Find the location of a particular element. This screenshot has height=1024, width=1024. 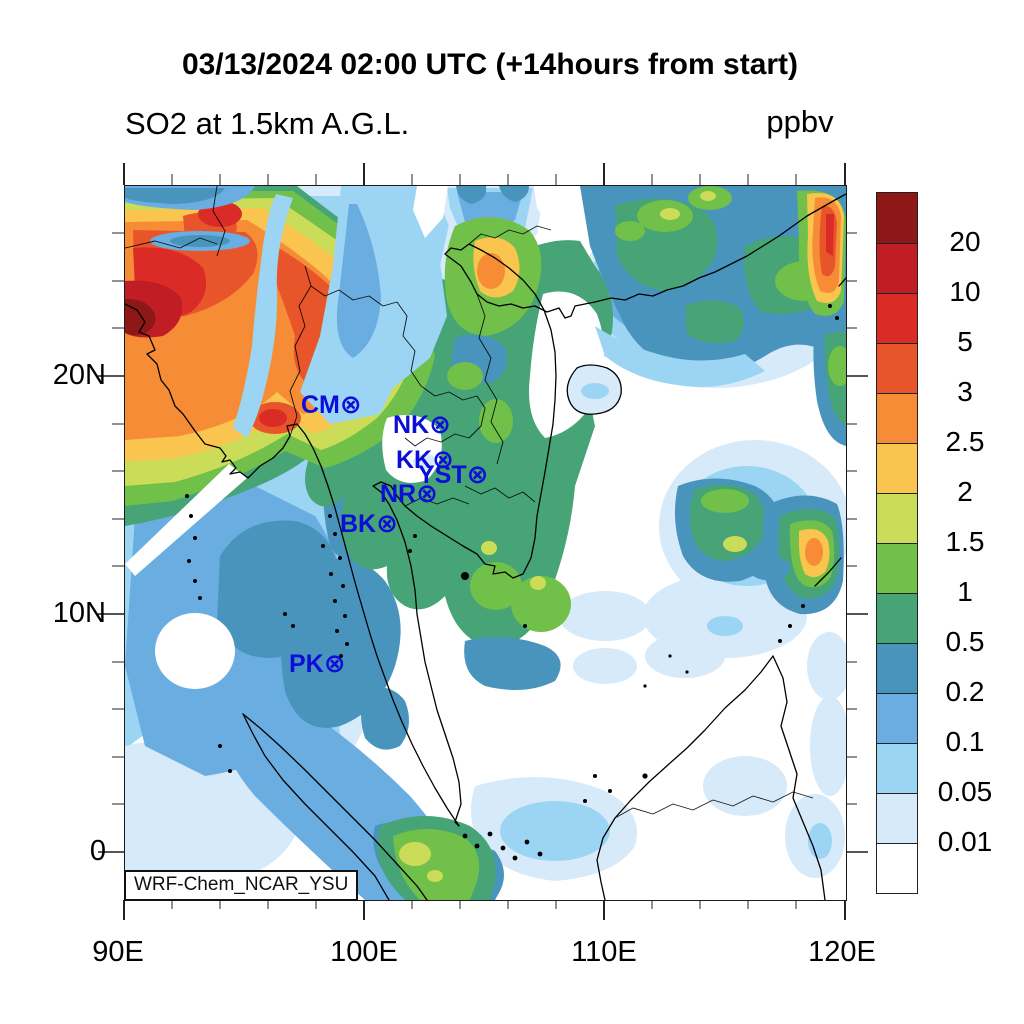

colorbar-label: 1.5 is located at coordinates (965, 541).